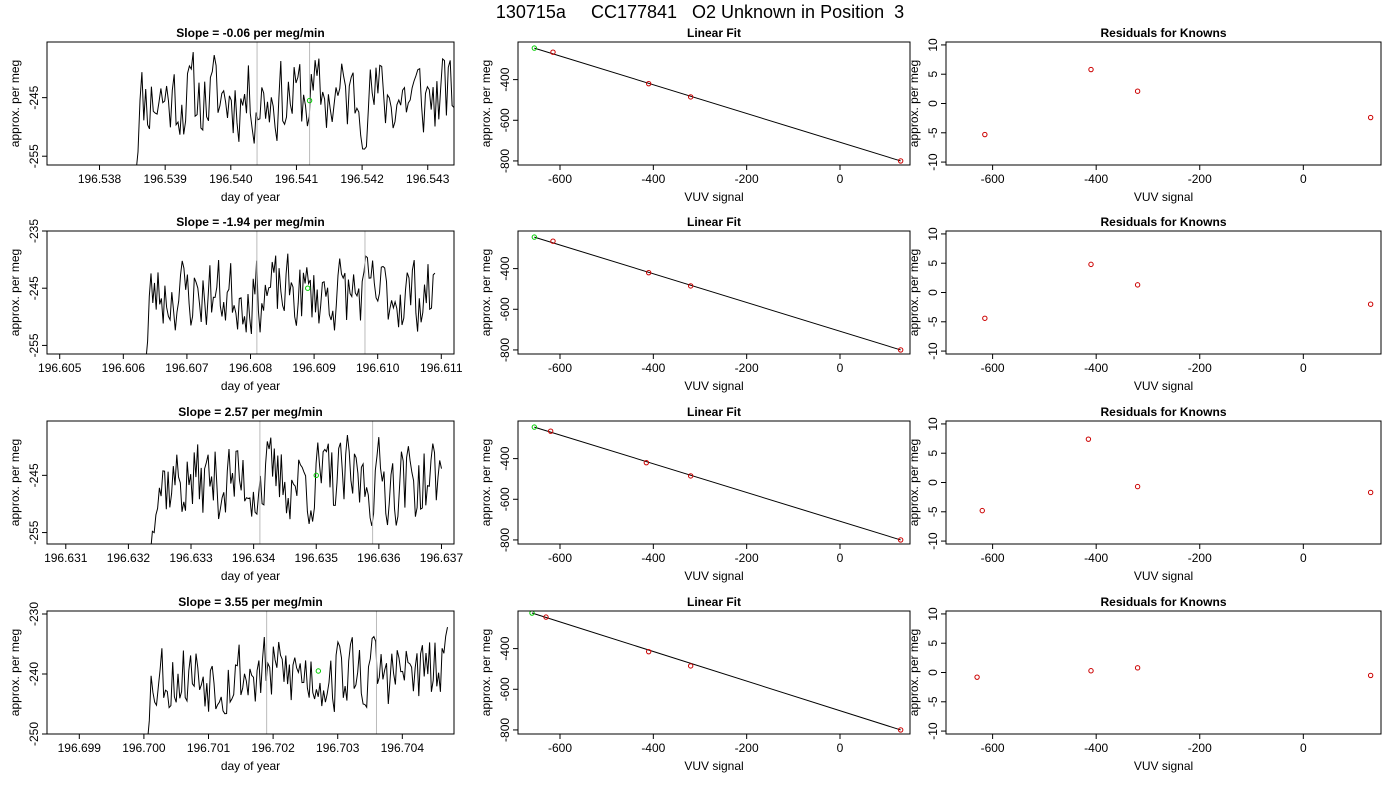  I want to click on x-tick-label: 196.634, so click(254, 558).